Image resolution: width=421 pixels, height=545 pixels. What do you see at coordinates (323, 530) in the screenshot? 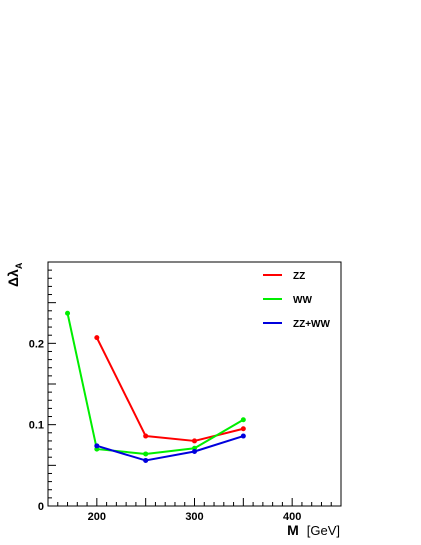
I see `x-axis-title-unit: [GeV]` at bounding box center [323, 530].